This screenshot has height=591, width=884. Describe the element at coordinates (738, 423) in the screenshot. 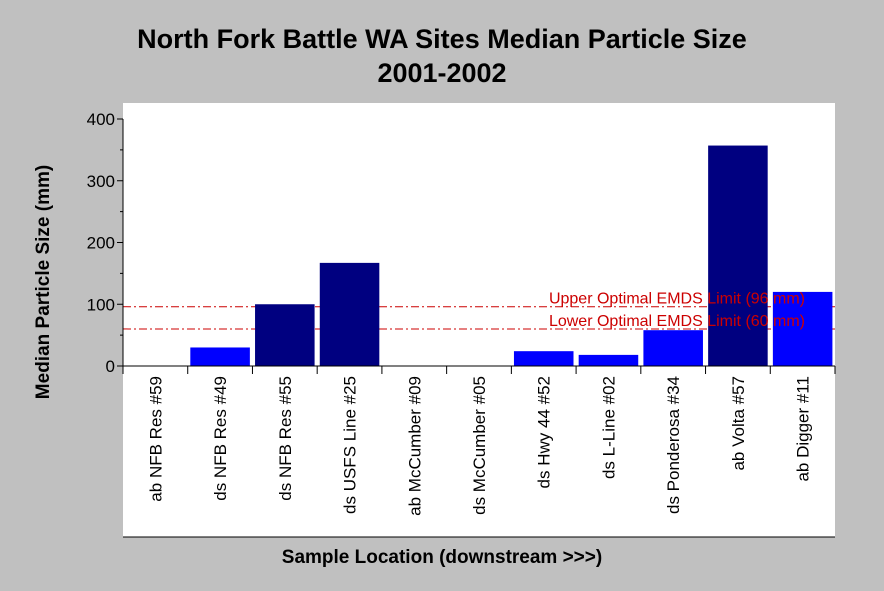

I see `x-tick-label-9: ab Volta #57` at that location.